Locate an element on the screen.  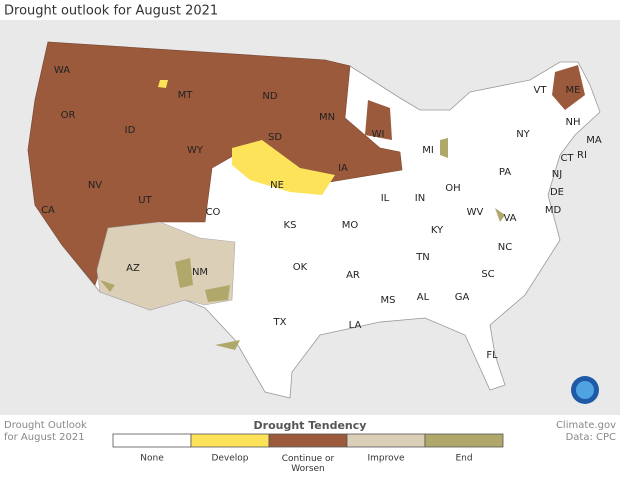
state-label: PA is located at coordinates (505, 172).